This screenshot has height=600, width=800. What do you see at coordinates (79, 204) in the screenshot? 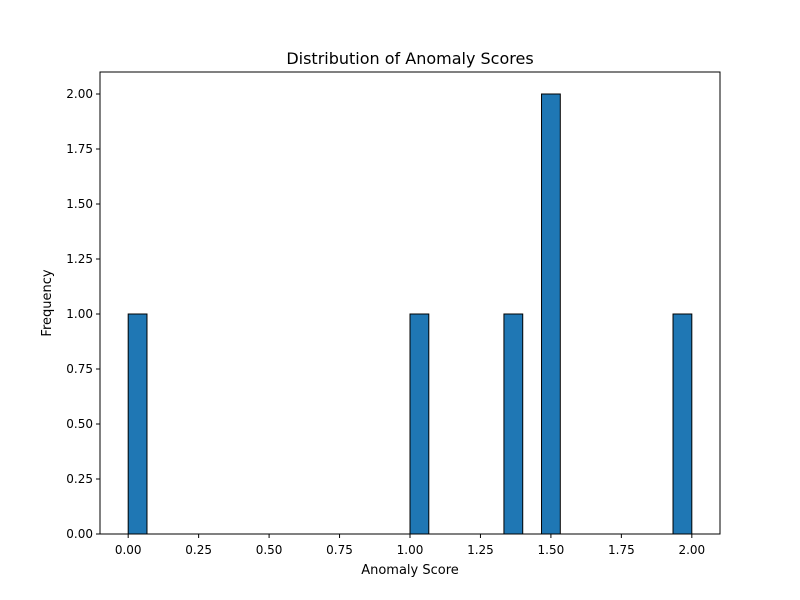
I see `y-tick-label-6: 1.50` at bounding box center [79, 204].